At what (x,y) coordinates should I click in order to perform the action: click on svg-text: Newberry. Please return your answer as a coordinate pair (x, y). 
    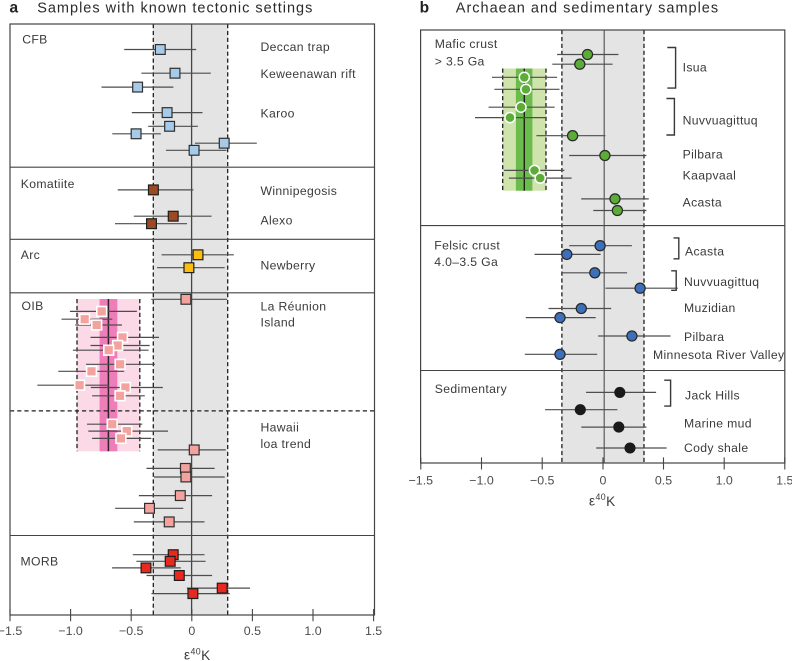
    Looking at the image, I should click on (289, 265).